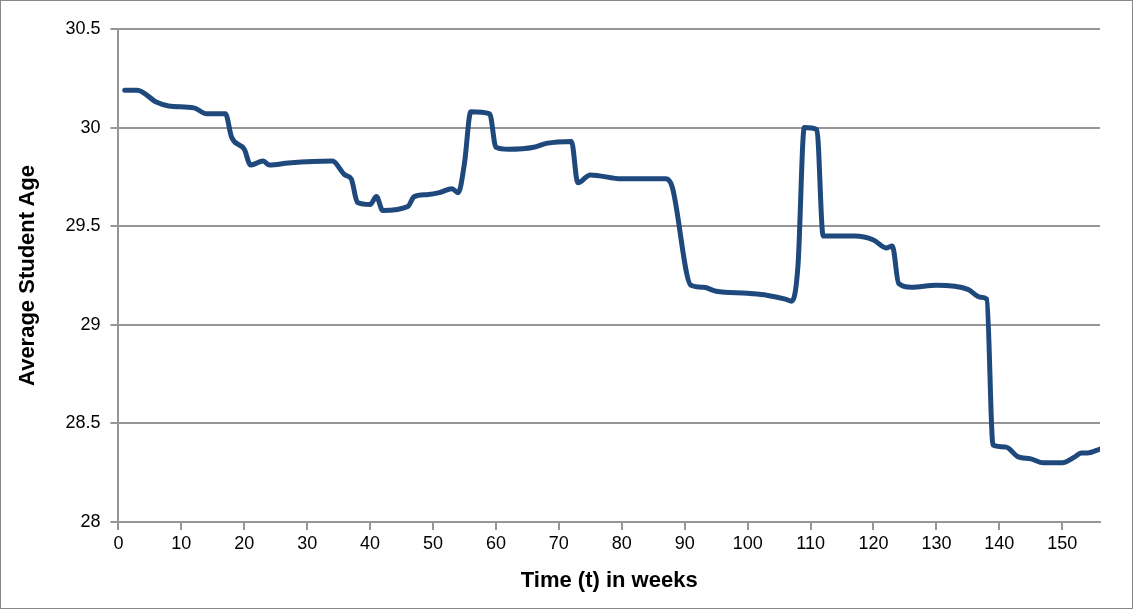  I want to click on y-tick-label: 29.5, so click(83, 225).